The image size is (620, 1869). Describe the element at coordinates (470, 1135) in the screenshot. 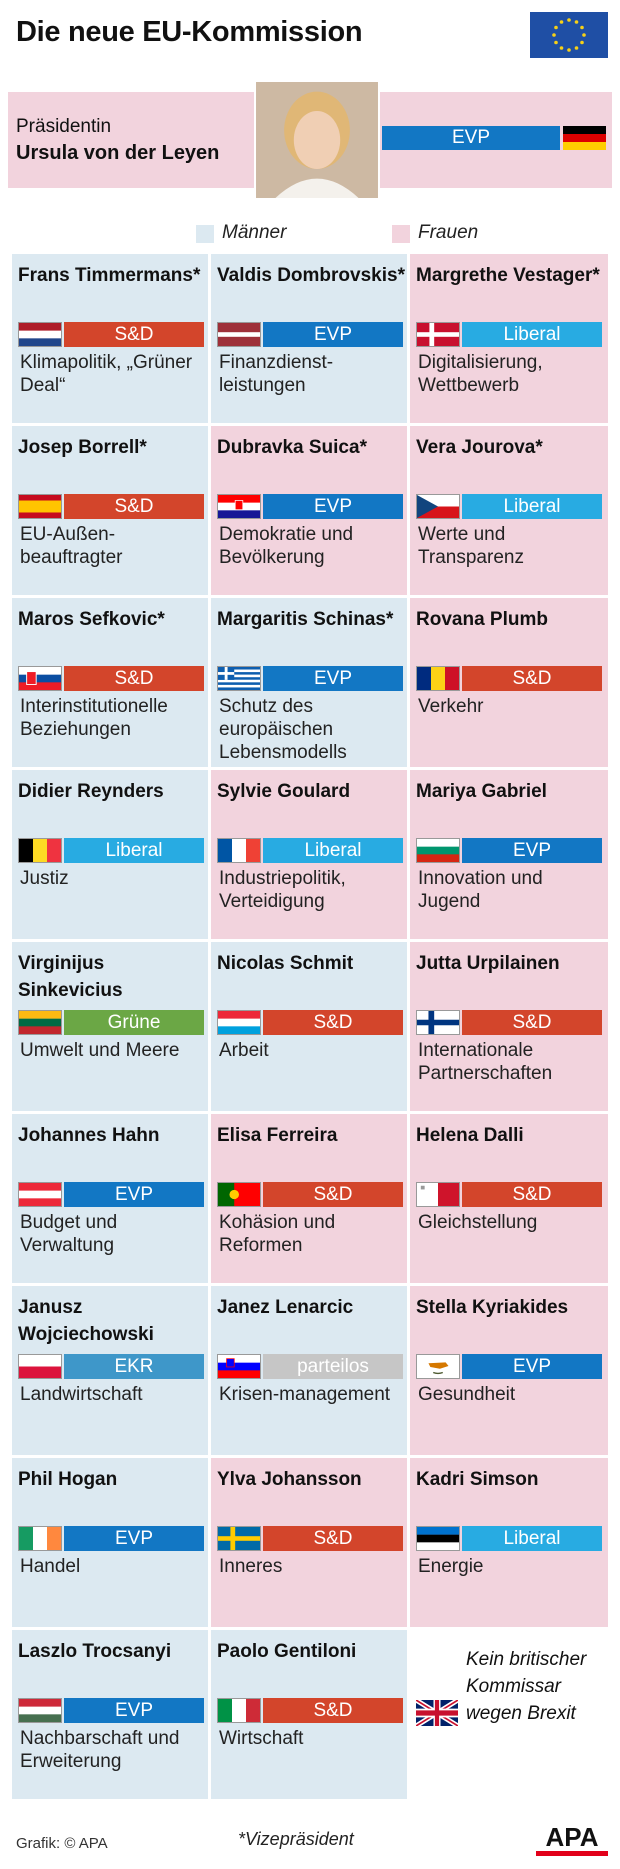

I see `commissioner-name: Helena Dalli` at that location.